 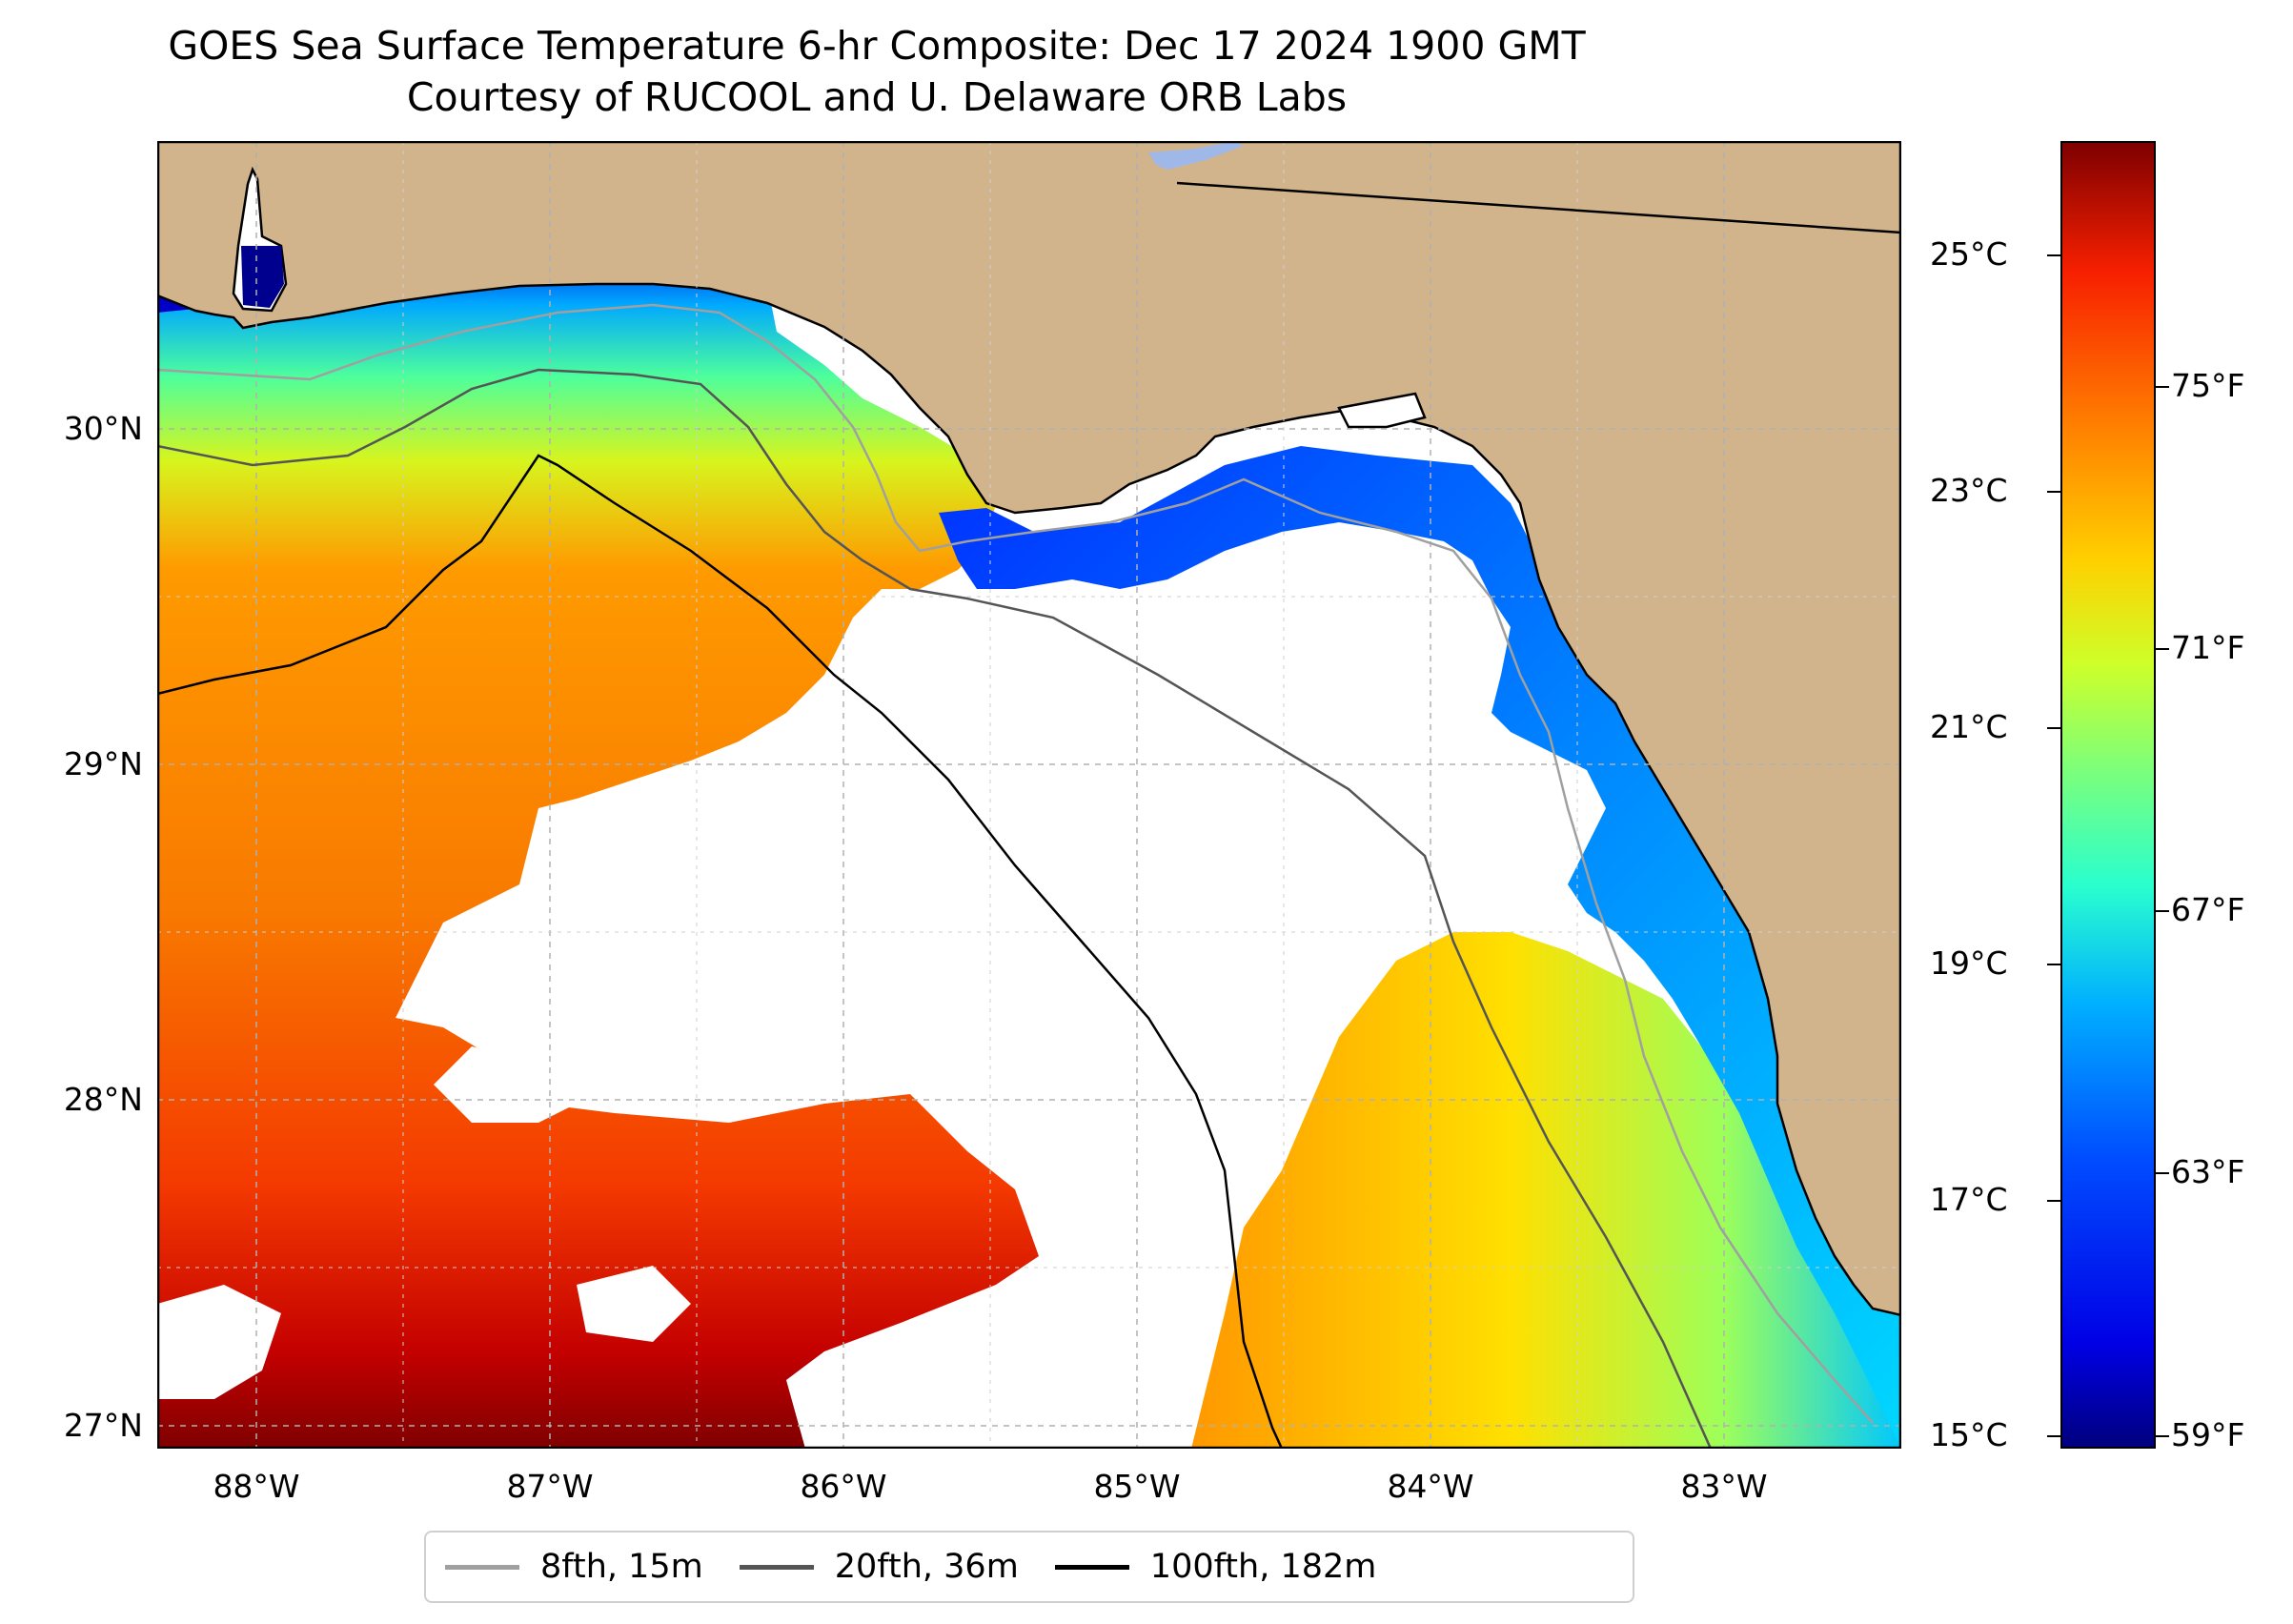 I want to click on colorbar-label-63f: 63°F, so click(x=2208, y=1171).